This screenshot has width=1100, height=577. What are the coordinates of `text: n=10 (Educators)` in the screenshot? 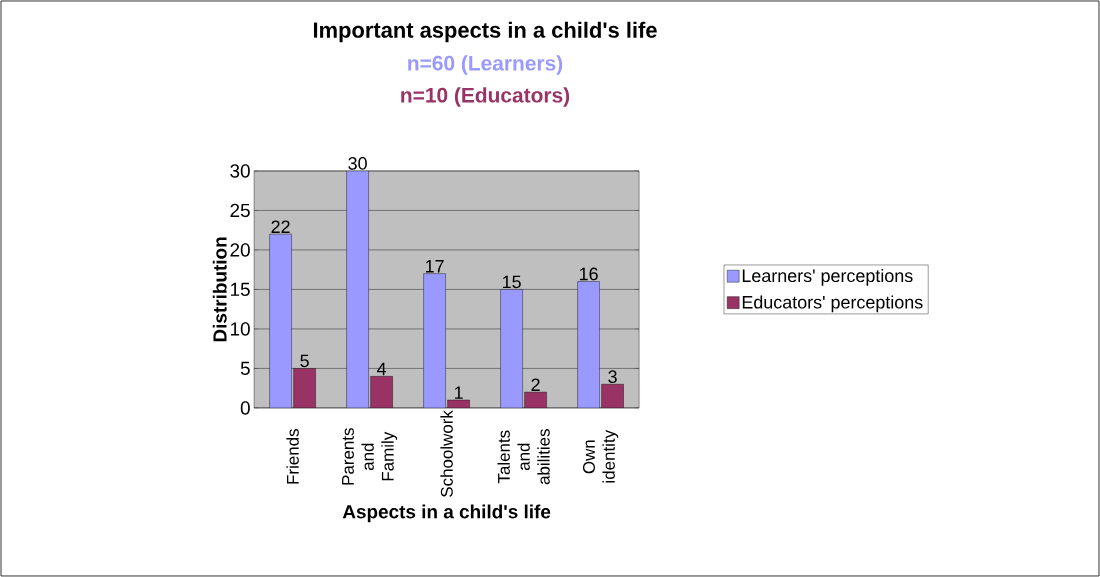 It's located at (485, 97).